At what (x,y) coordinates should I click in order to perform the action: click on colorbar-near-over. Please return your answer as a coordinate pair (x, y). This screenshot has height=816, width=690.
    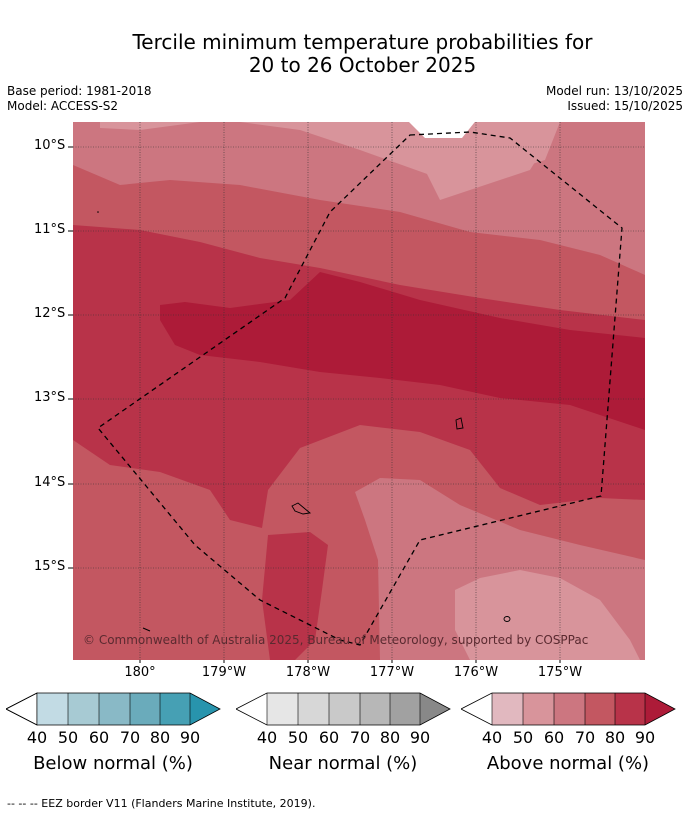
    Looking at the image, I should click on (435, 709).